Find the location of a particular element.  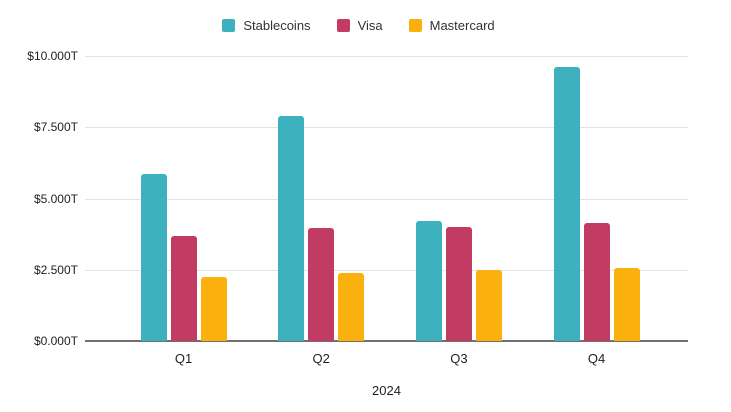

legend: Stablecoins Visa Mastercard is located at coordinates (362, 25).